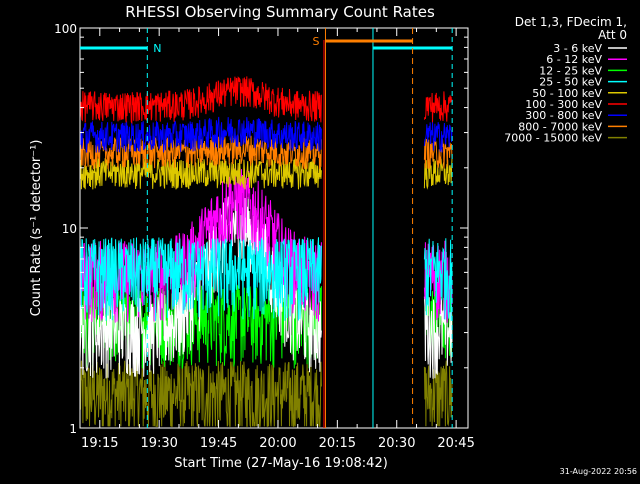 The width and height of the screenshot is (640, 484). Describe the element at coordinates (280, 12) in the screenshot. I see `chart-title: RHESSI Observing Summary Count Rates` at that location.